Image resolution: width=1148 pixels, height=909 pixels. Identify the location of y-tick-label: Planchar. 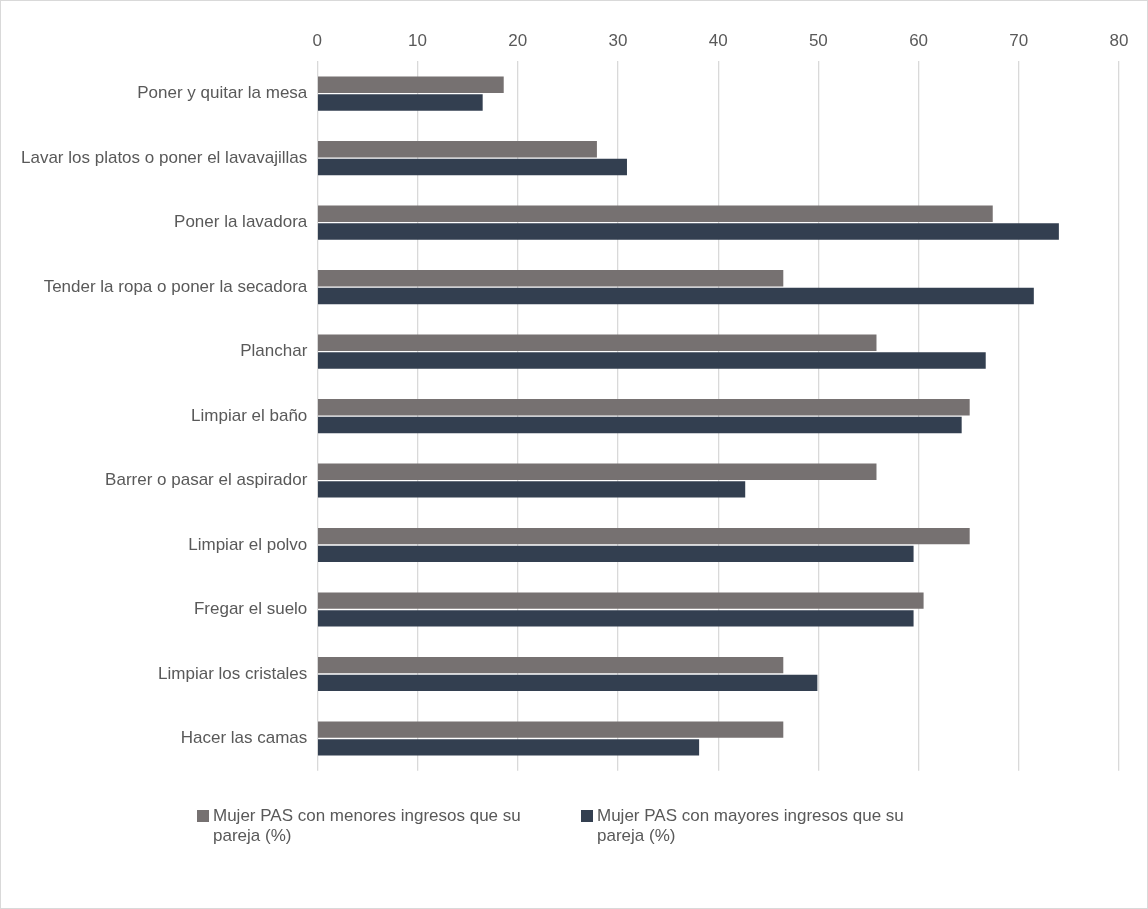
(274, 351).